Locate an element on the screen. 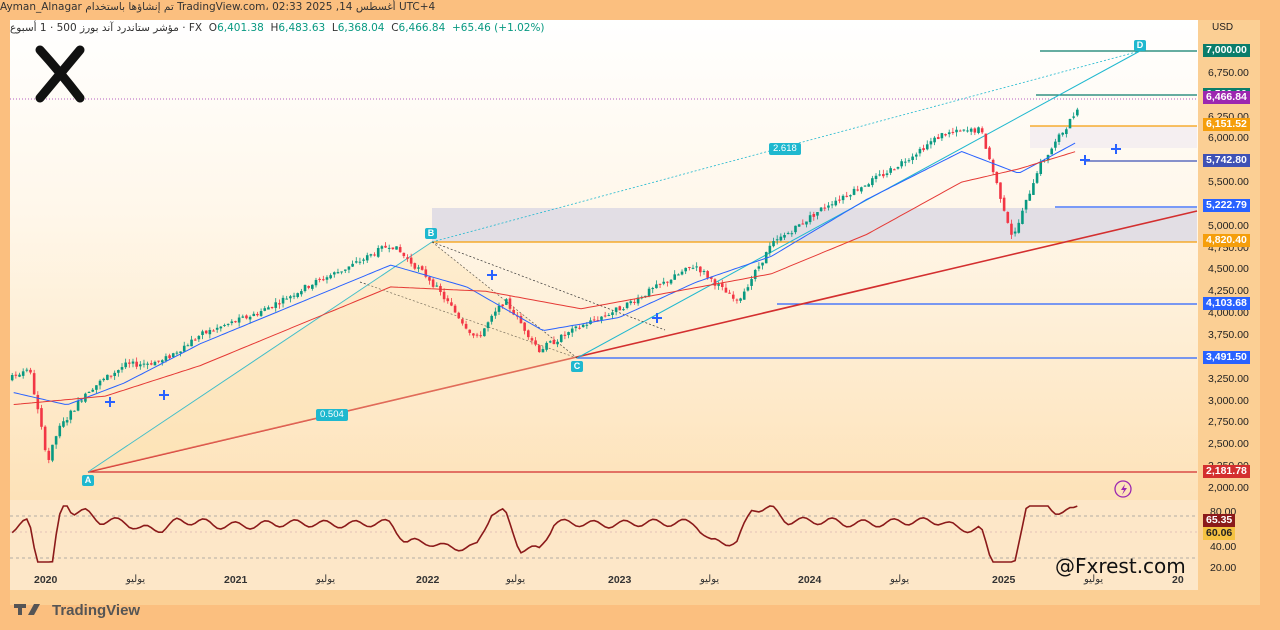 The image size is (1280, 630). high-label: H is located at coordinates (274, 28).